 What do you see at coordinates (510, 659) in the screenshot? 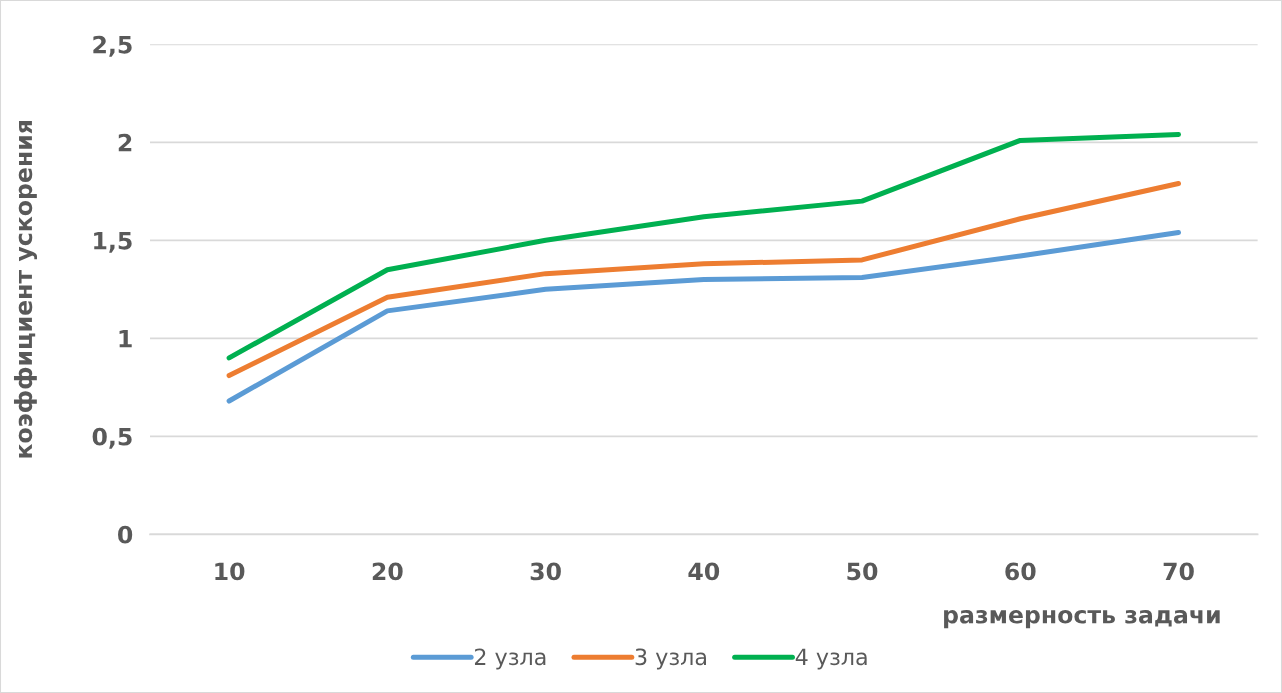
I see `legend-label: 2 узла` at bounding box center [510, 659].